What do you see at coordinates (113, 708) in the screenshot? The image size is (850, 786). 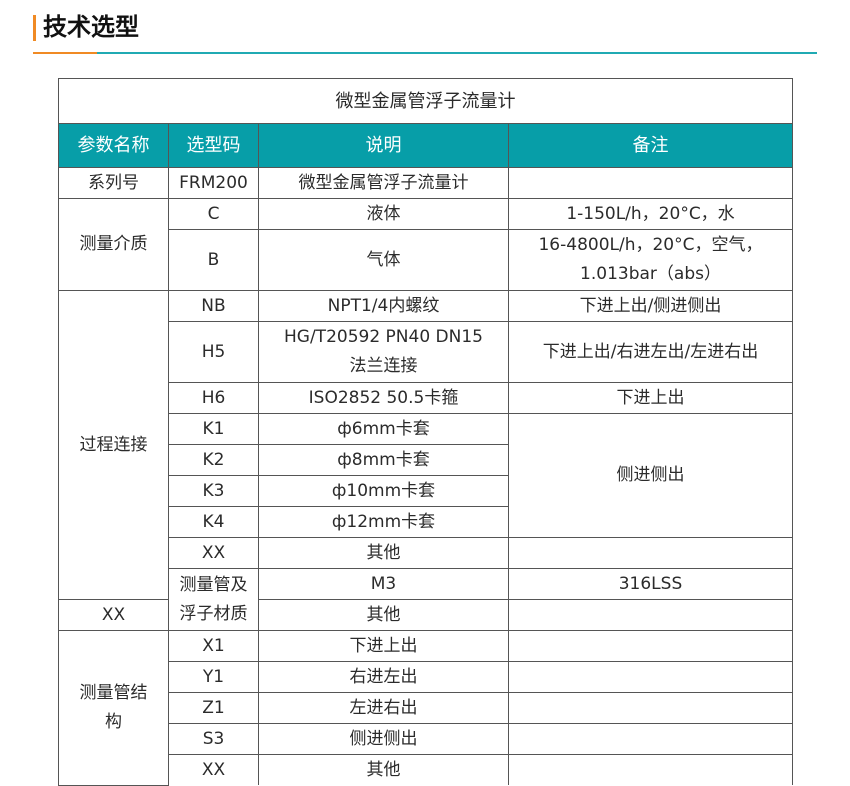 I see `group-structure: 测量管结构` at bounding box center [113, 708].